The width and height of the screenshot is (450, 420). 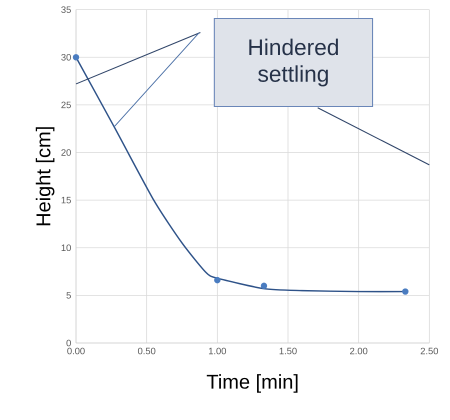 What do you see at coordinates (68, 295) in the screenshot?
I see `y-tick-label: 5` at bounding box center [68, 295].